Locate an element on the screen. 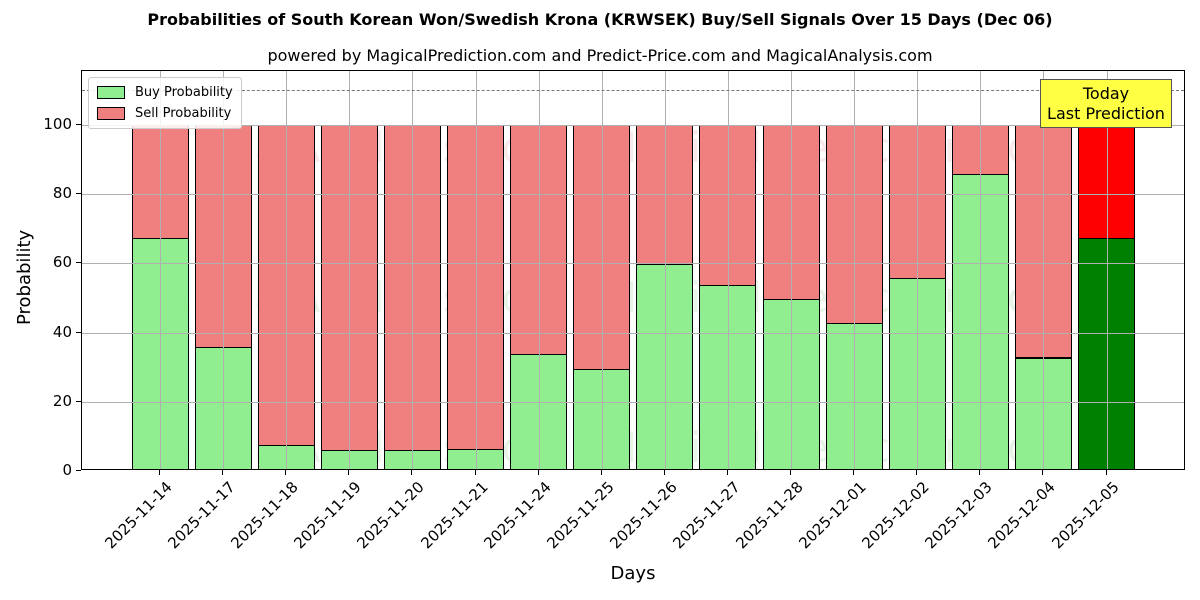 The image size is (1200, 600). reference-line is located at coordinates (633, 91).